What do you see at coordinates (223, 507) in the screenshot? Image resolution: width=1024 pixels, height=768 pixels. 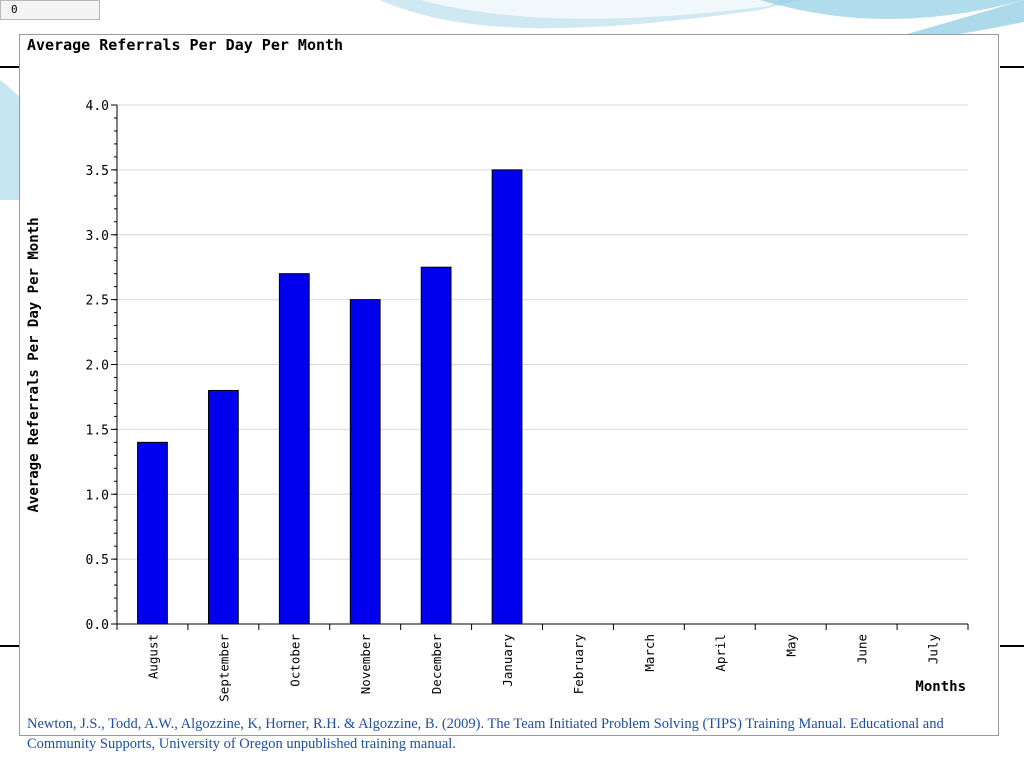 I see `bar-september` at bounding box center [223, 507].